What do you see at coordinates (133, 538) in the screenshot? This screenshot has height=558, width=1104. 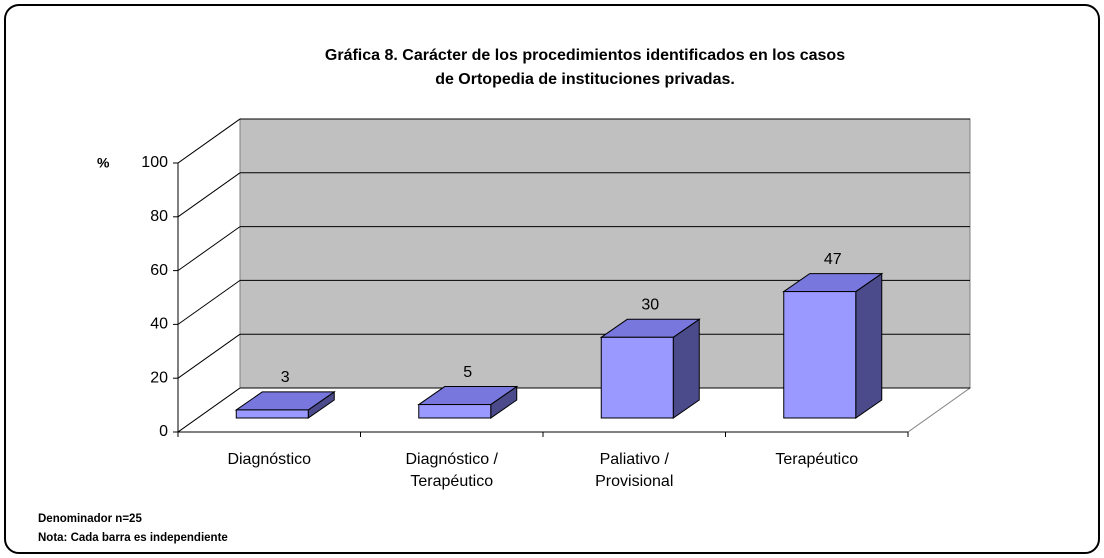 I see `note: Nota: Cada barra es independiente` at bounding box center [133, 538].